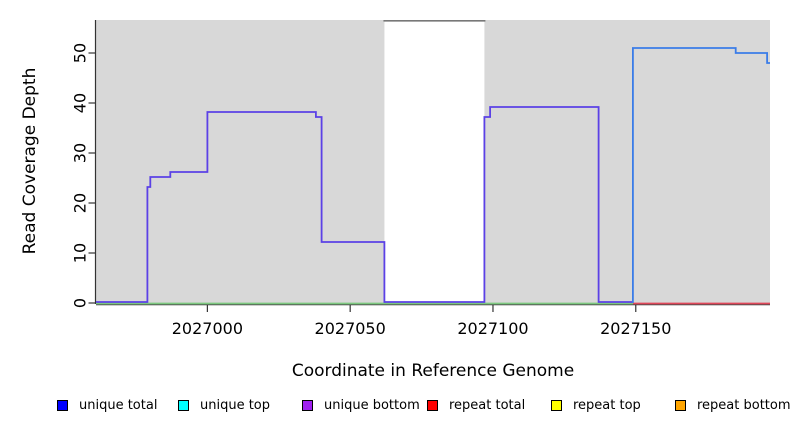 This screenshot has height=432, width=792. I want to click on legend-label: repeat bottom, so click(744, 405).